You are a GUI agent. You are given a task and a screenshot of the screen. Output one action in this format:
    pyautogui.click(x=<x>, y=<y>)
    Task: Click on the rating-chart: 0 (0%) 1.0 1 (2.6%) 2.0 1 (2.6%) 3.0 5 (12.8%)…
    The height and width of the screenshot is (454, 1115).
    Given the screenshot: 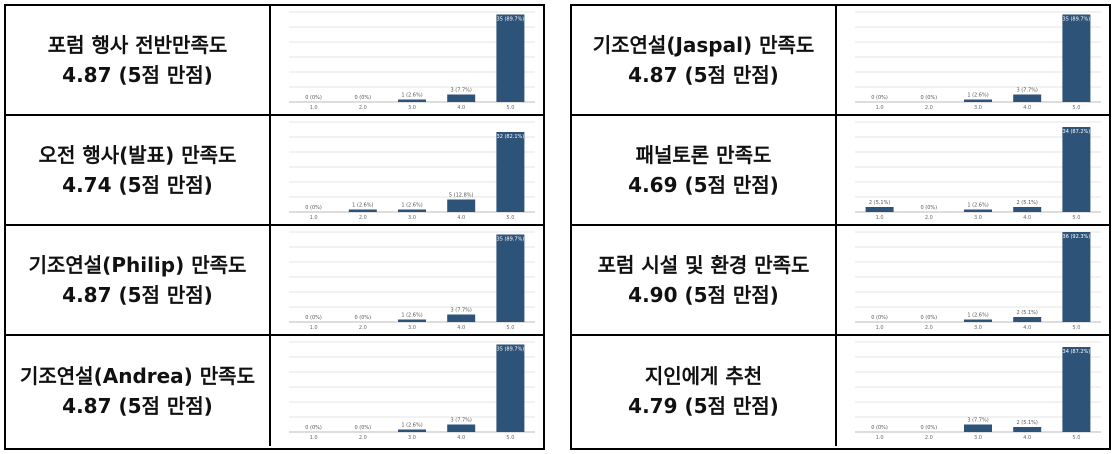 What is the action you would take?
    pyautogui.click(x=408, y=170)
    